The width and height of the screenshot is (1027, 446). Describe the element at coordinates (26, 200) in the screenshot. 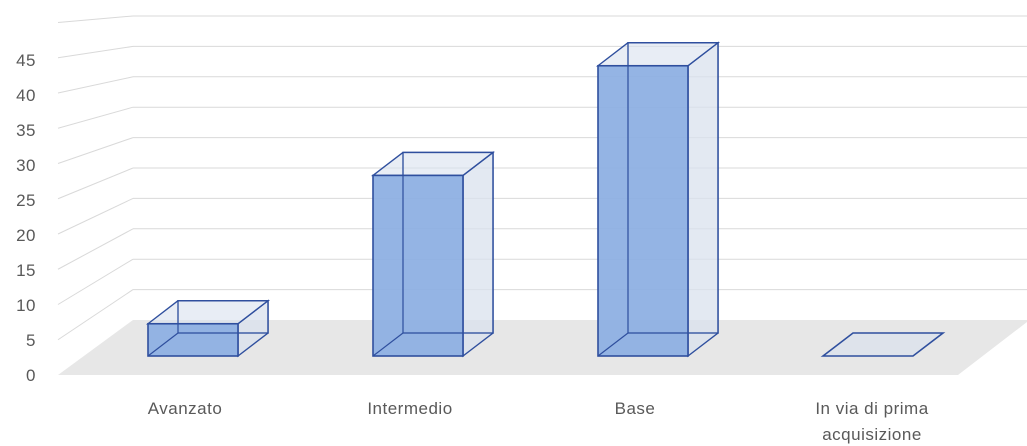

I see `y-tick-label: 25` at that location.